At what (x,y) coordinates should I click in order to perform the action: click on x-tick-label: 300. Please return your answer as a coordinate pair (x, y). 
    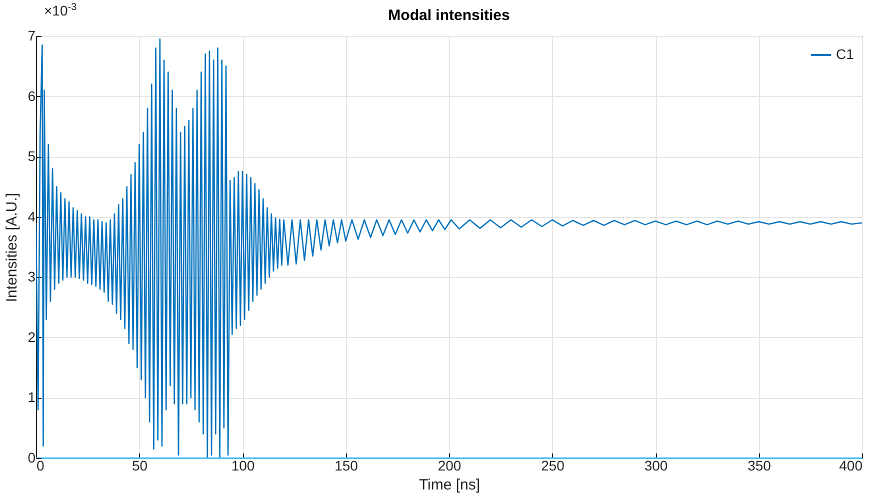
    Looking at the image, I should click on (656, 466).